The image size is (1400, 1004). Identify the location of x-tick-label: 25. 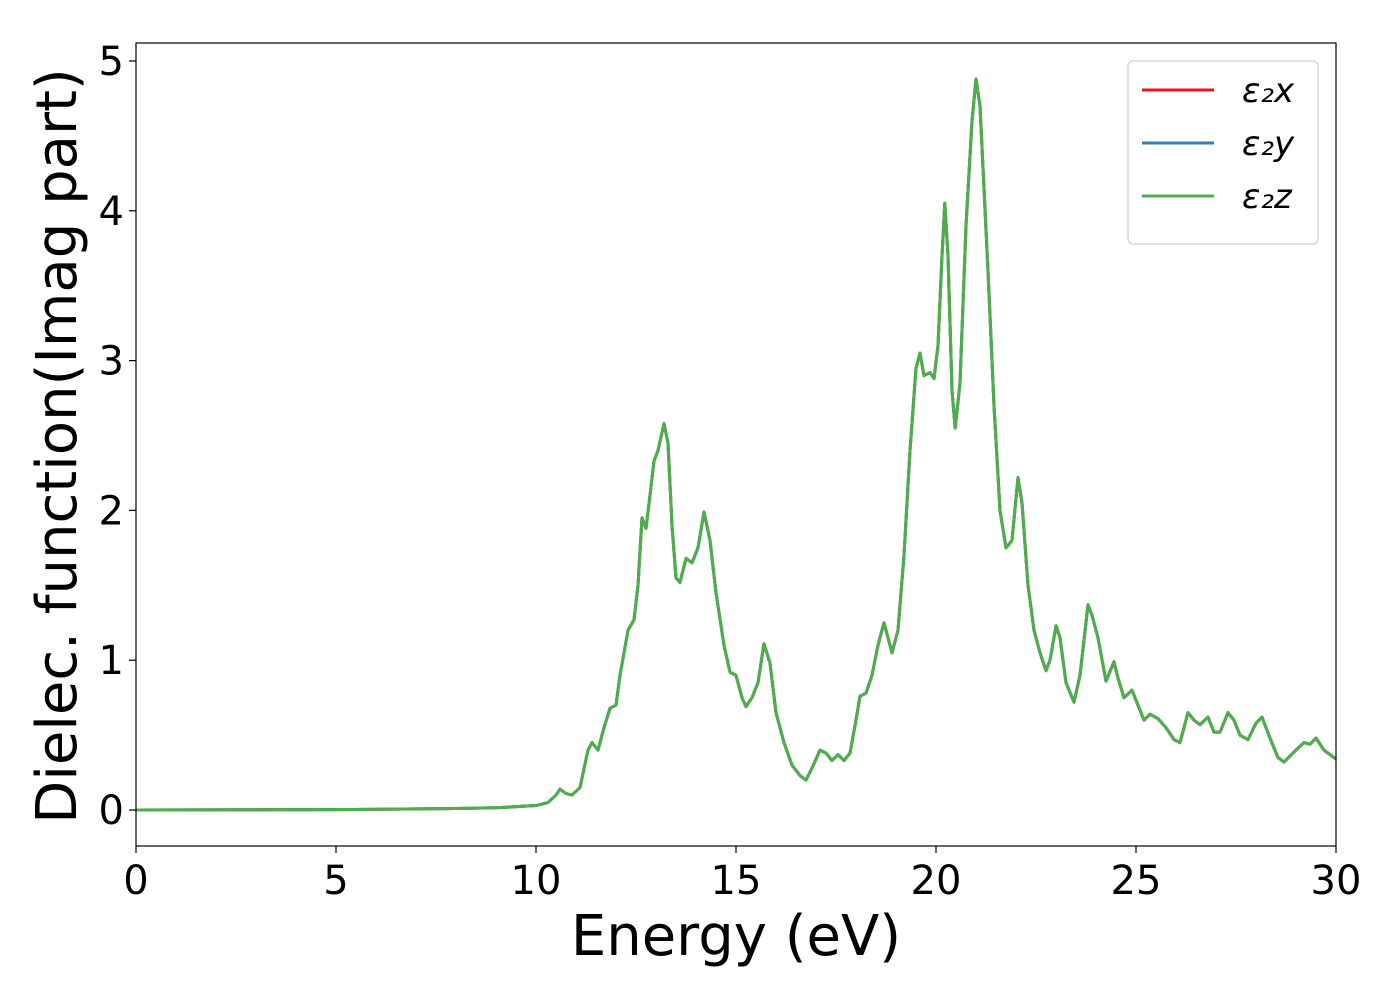
(1136, 881).